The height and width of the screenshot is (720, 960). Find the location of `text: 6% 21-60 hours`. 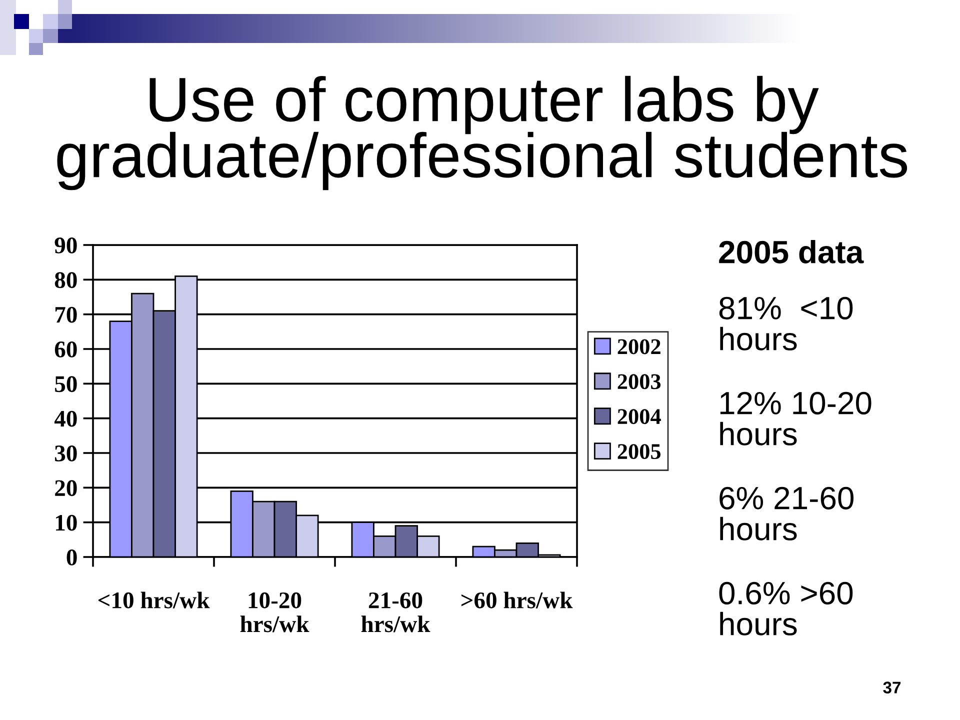

text: 6% 21-60 hours is located at coordinates (787, 513).